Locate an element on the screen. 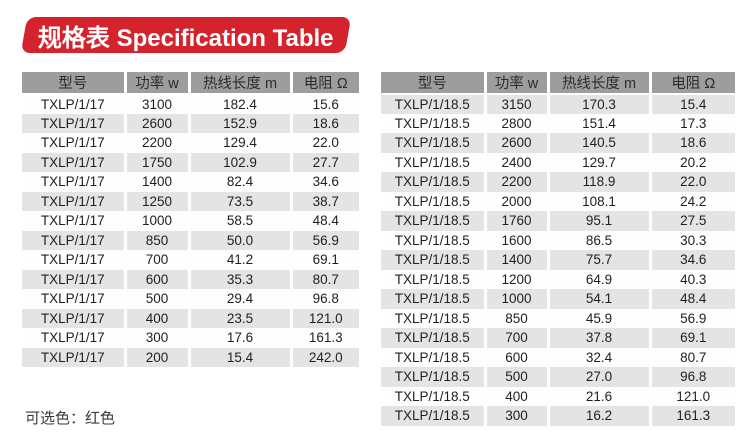 This screenshot has width=736, height=446. table-cell: 300 is located at coordinates (515, 416).